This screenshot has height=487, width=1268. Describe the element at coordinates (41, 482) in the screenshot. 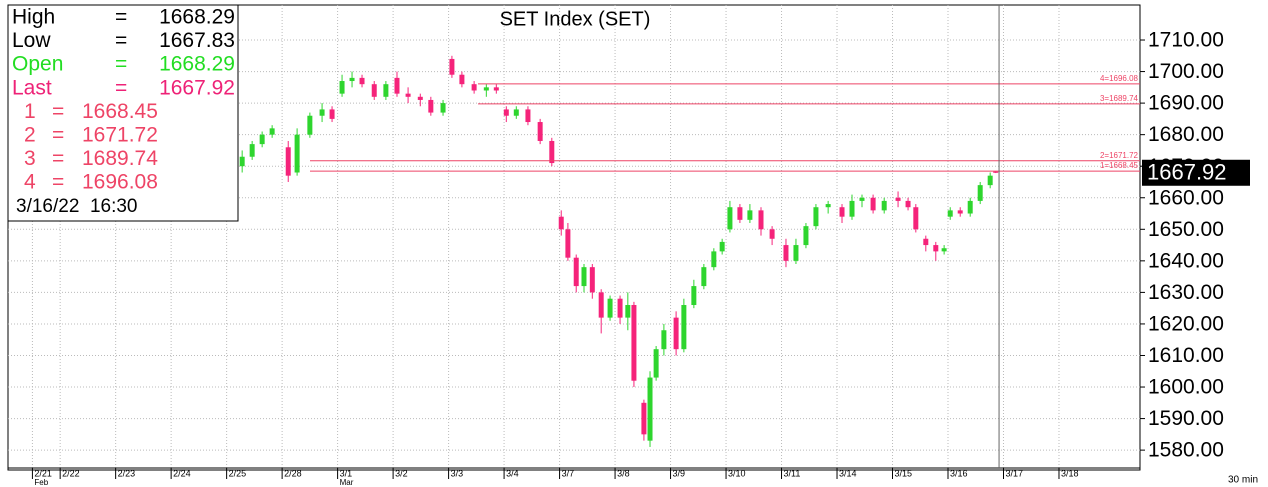

I see `month-label: Feb` at that location.